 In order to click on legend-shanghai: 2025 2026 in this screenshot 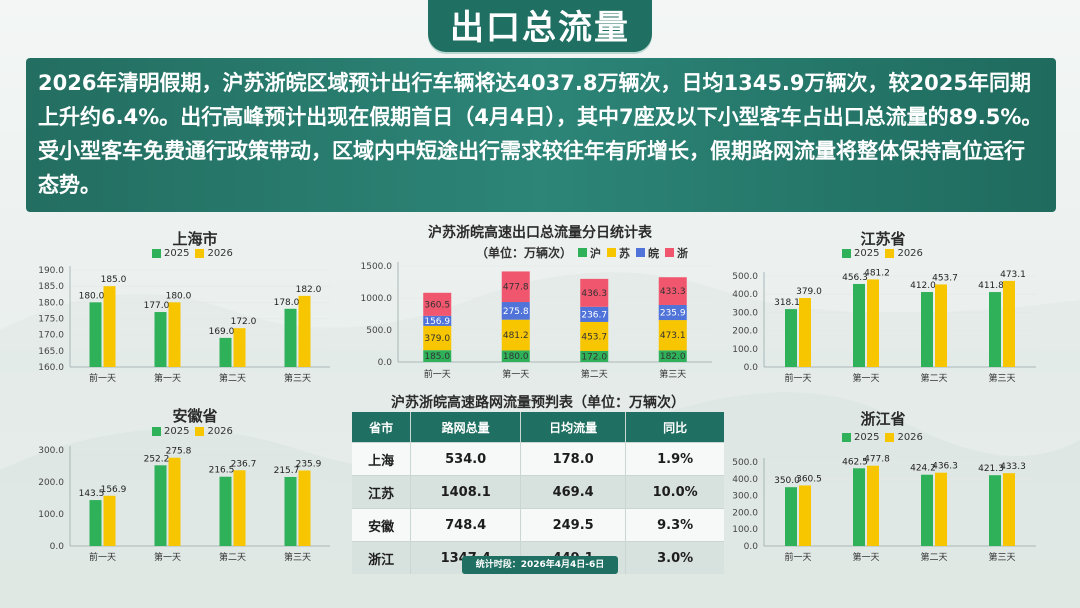, I will do `click(190, 253)`.